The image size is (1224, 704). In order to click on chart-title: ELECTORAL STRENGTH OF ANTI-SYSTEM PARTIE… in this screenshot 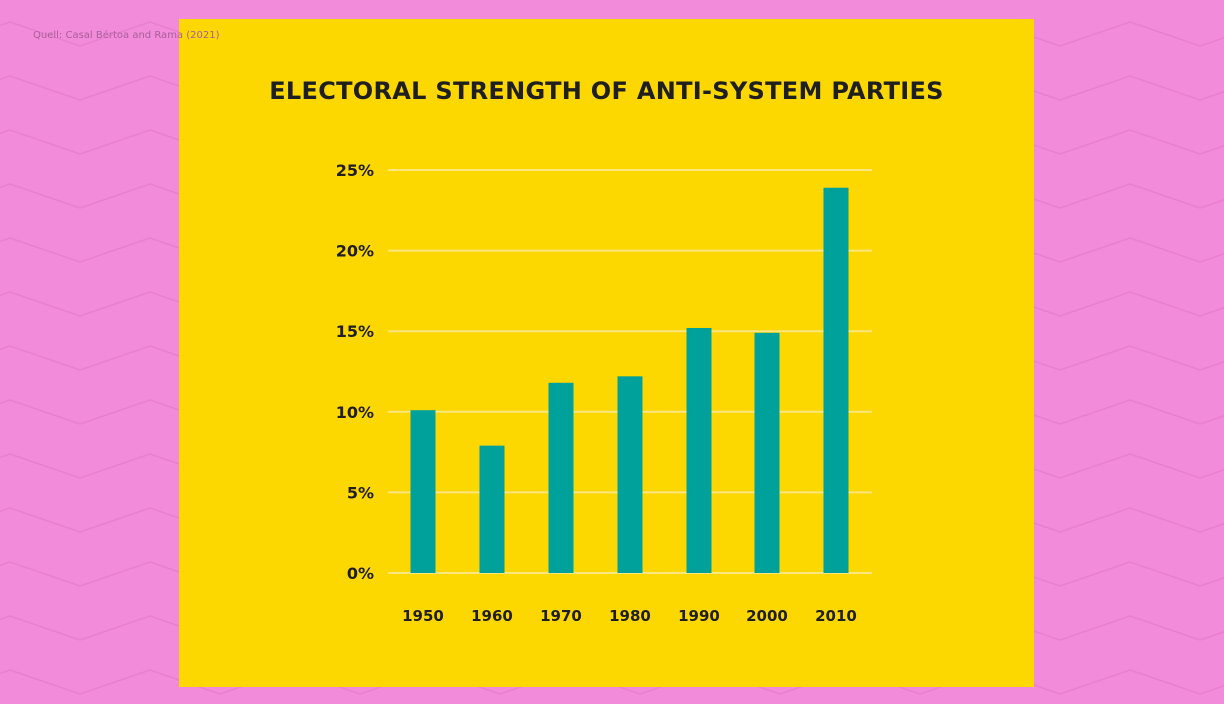, I will do `click(606, 91)`.